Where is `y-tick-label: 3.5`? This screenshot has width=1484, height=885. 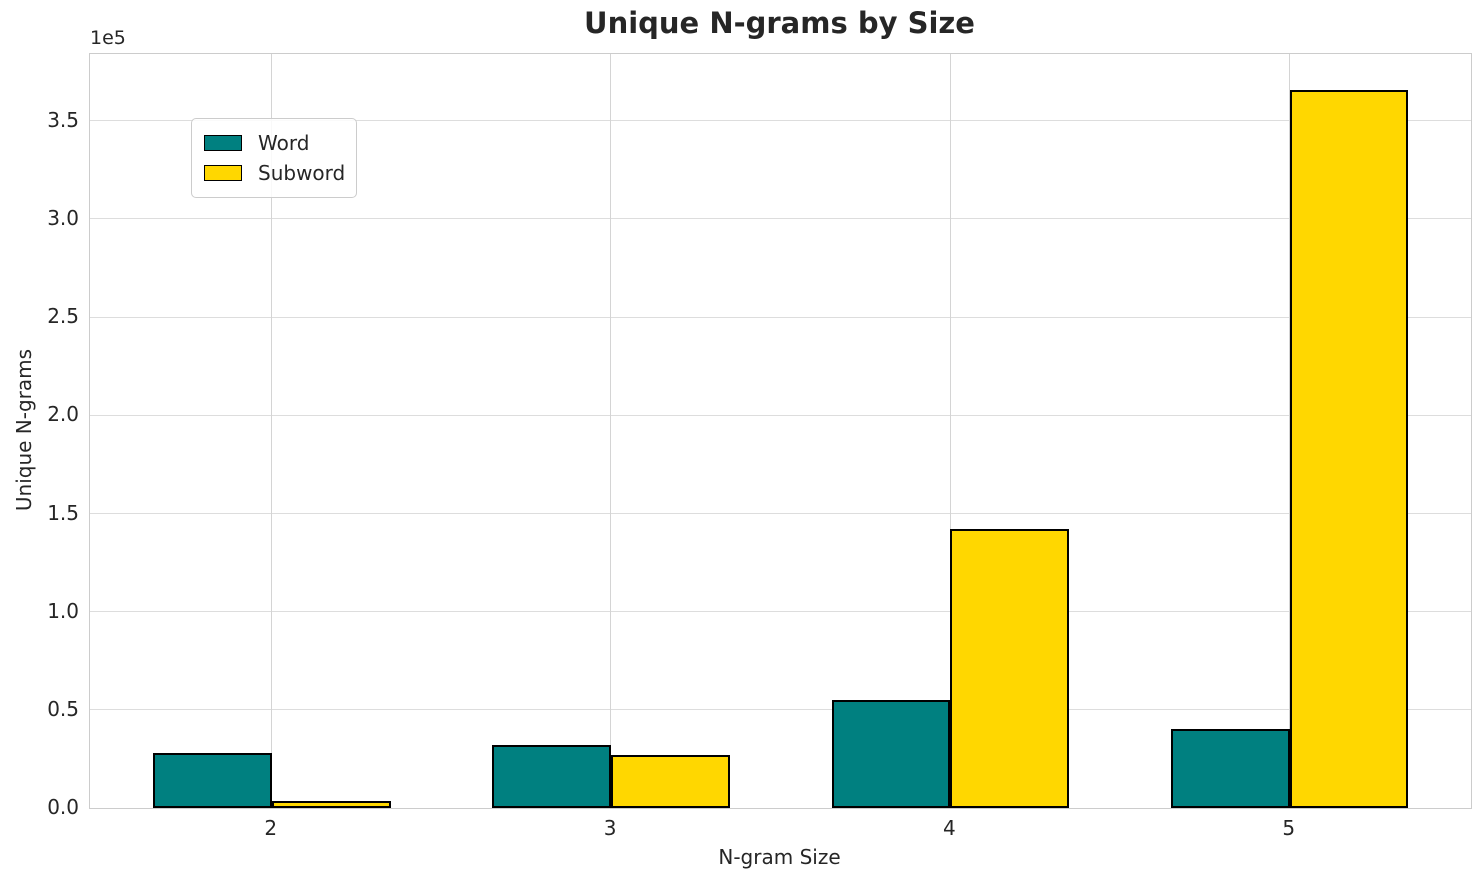 y-tick-label: 3.5 is located at coordinates (63, 119).